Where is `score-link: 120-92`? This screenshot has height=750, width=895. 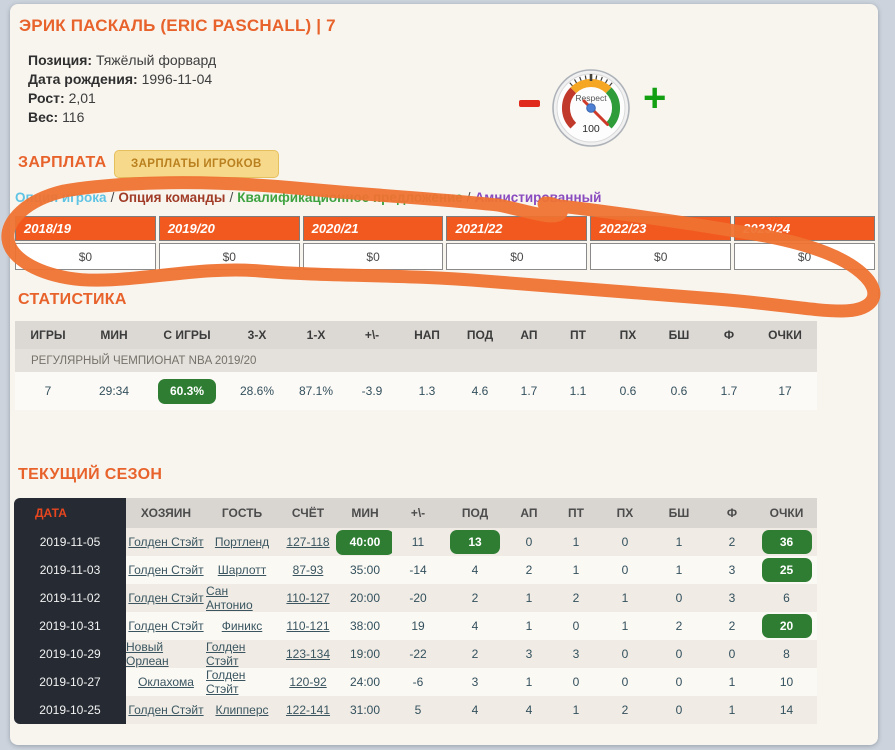
score-link: 120-92 is located at coordinates (308, 682).